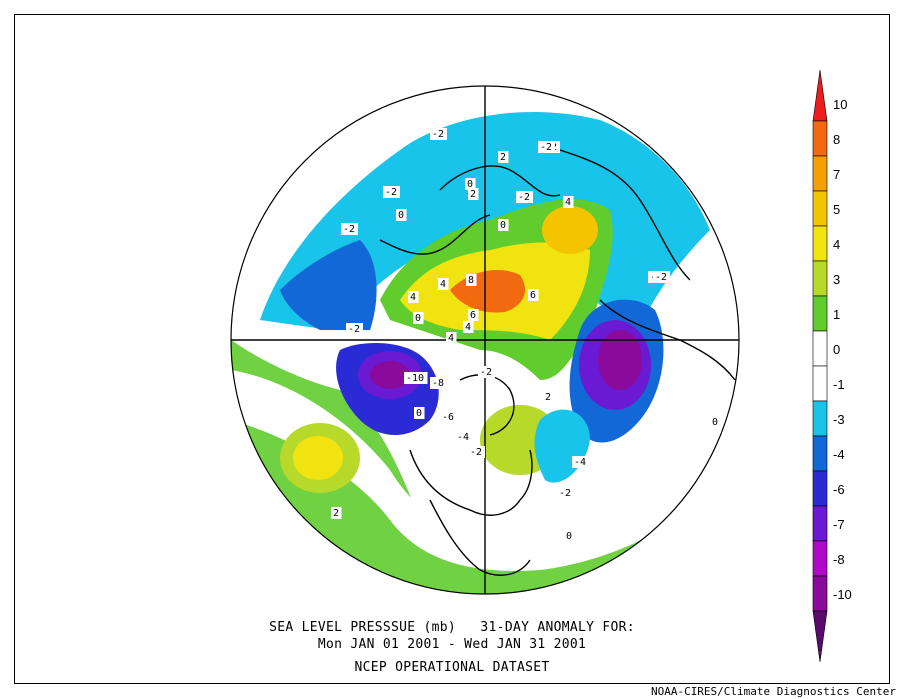  I want to click on colorbar-tick-label: -3, so click(839, 419).